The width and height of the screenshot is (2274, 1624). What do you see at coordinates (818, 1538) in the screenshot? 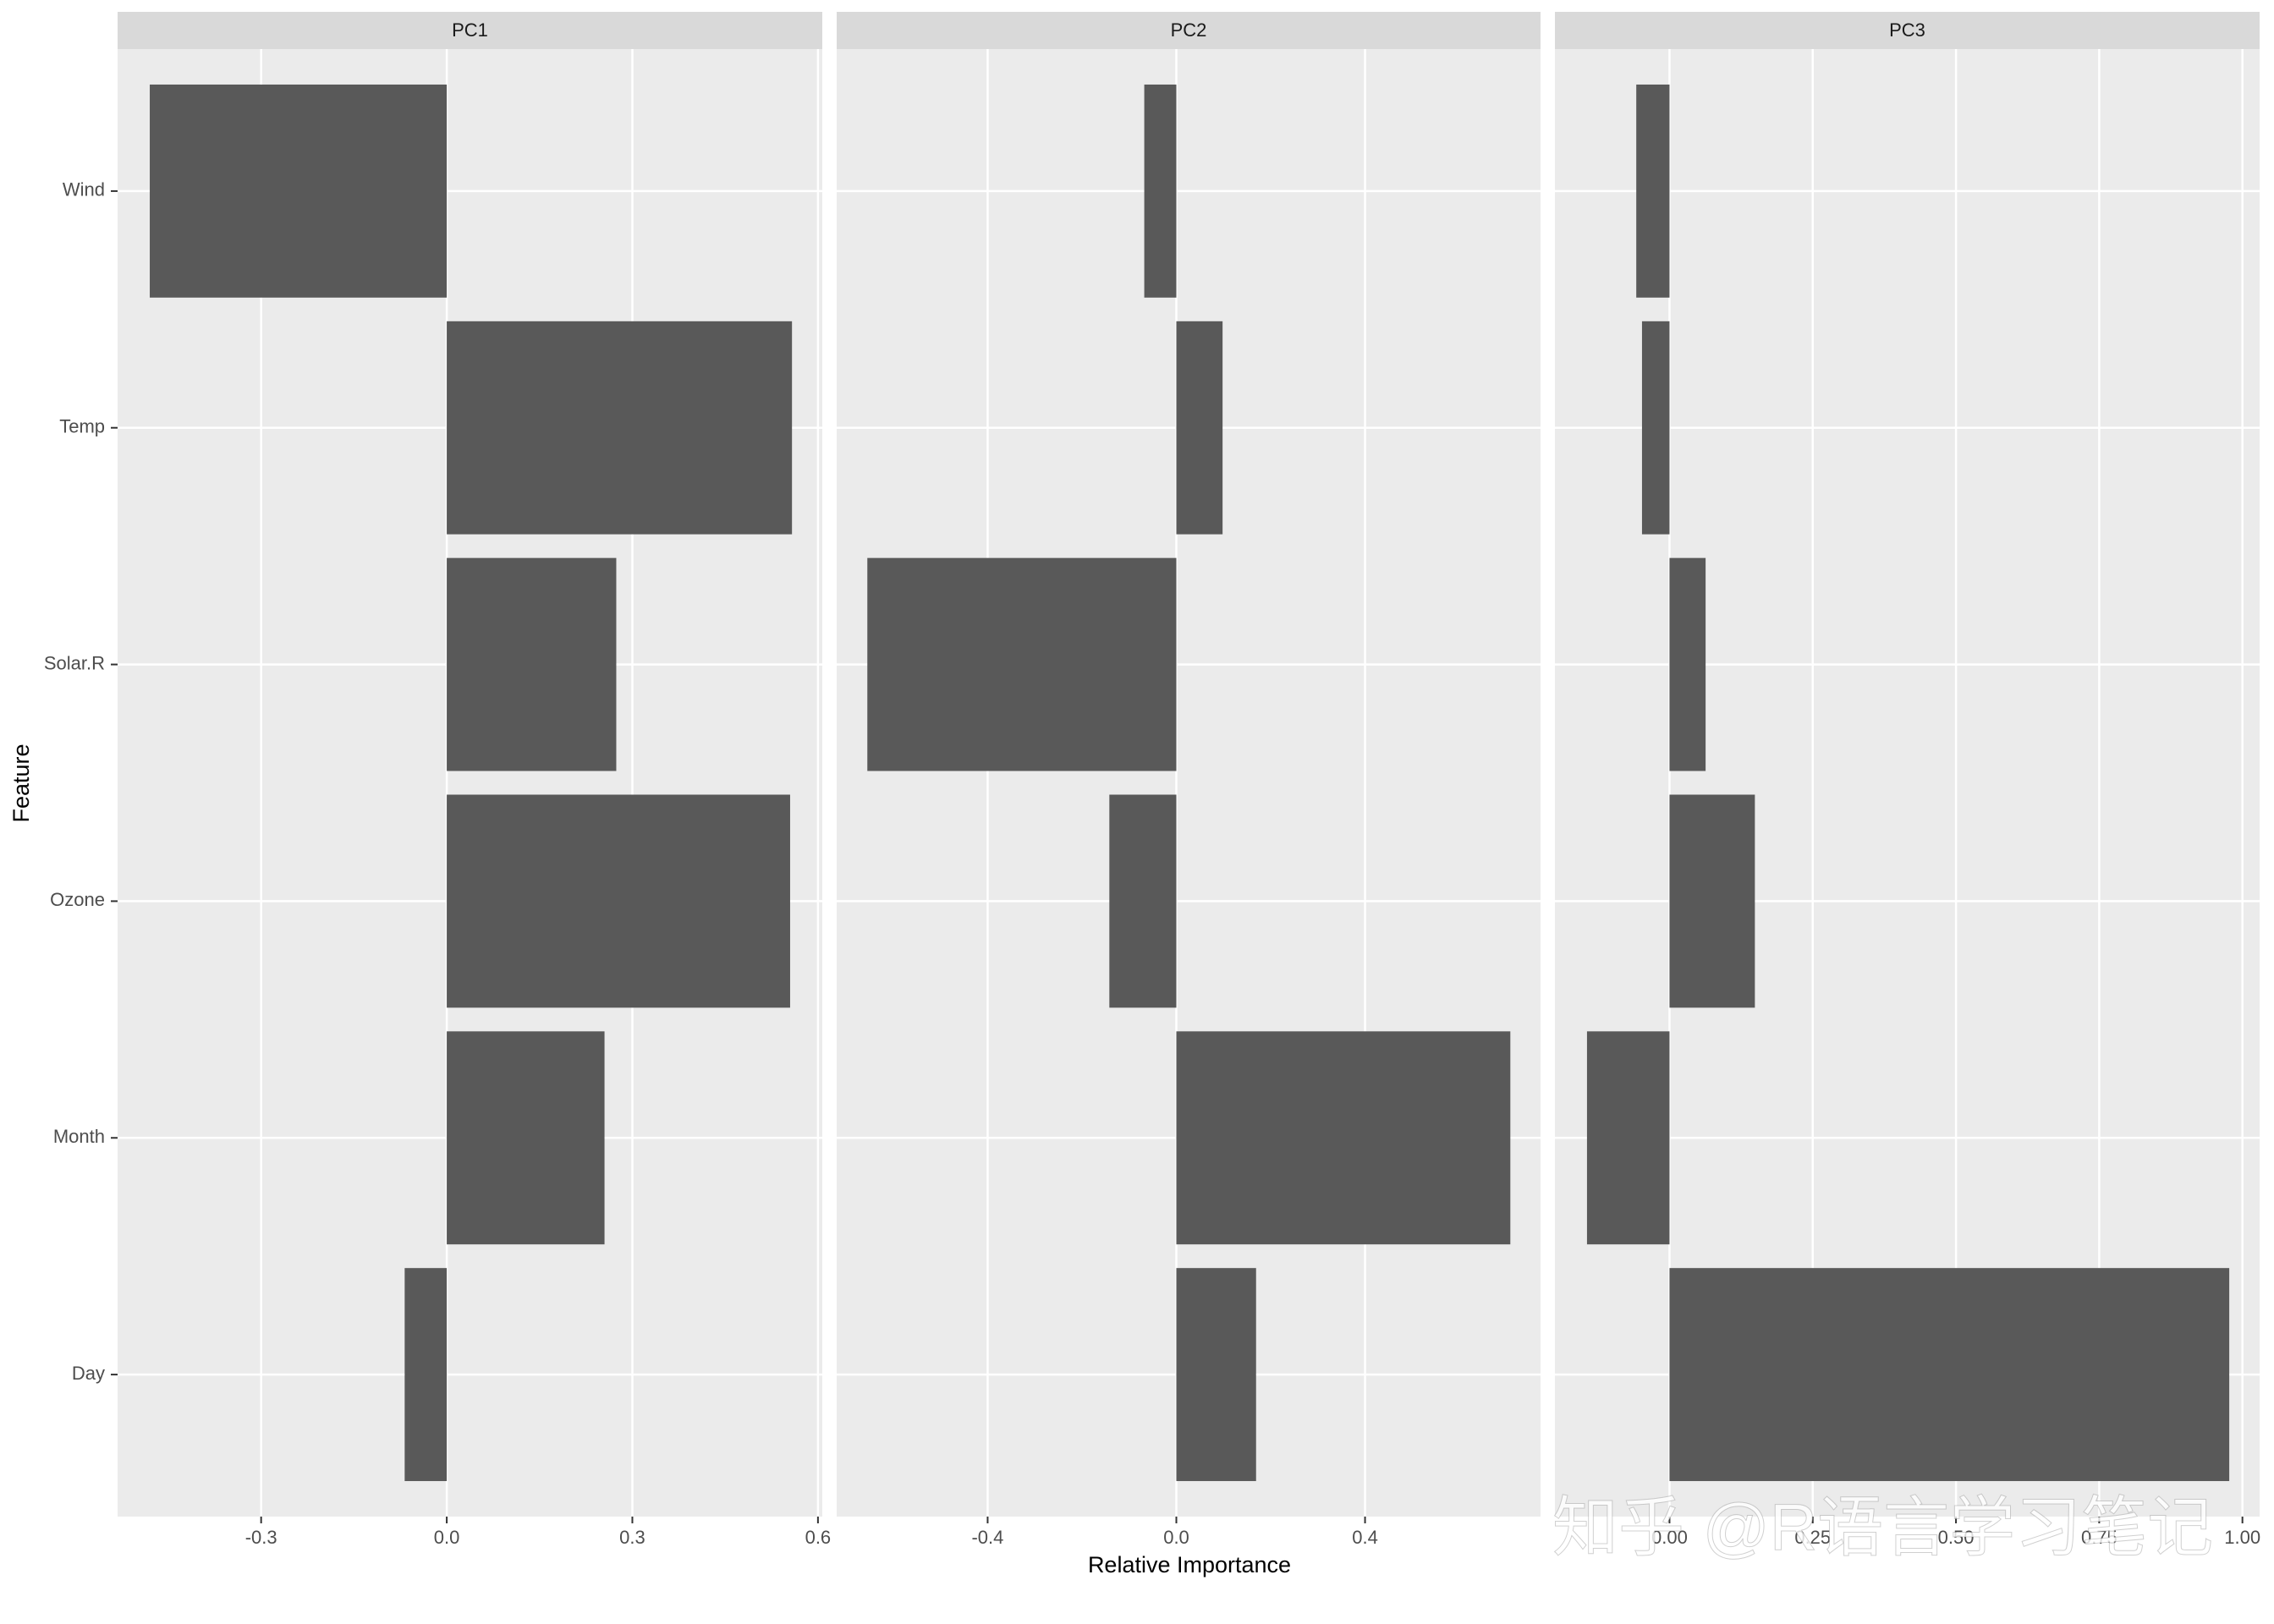
I see `x-tick-label: 0.6` at bounding box center [818, 1538].